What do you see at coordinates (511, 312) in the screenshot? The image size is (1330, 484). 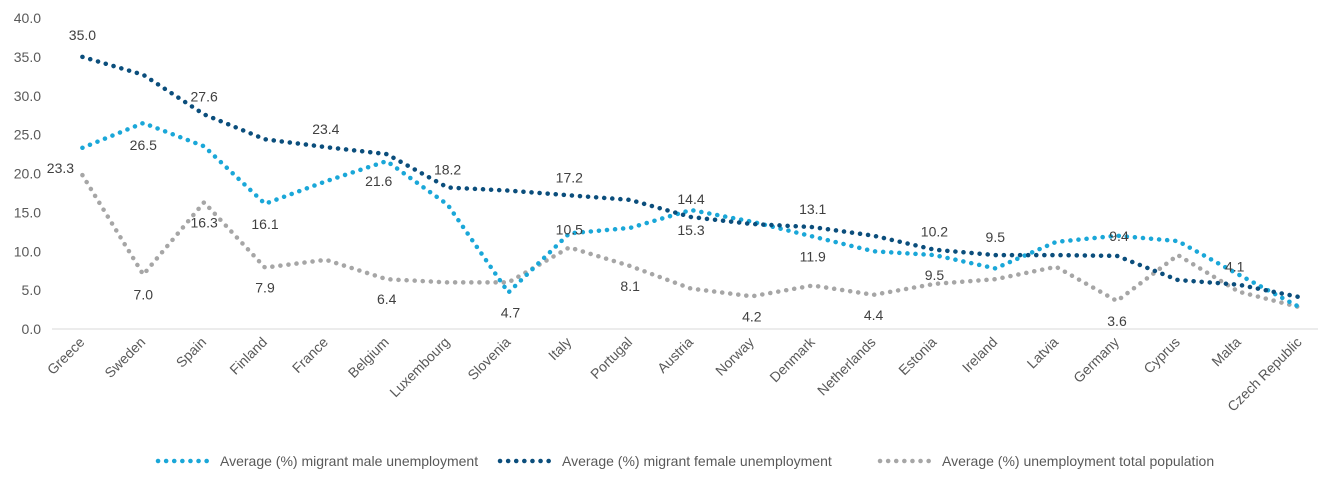 I see `data-label: 4.7` at bounding box center [511, 312].